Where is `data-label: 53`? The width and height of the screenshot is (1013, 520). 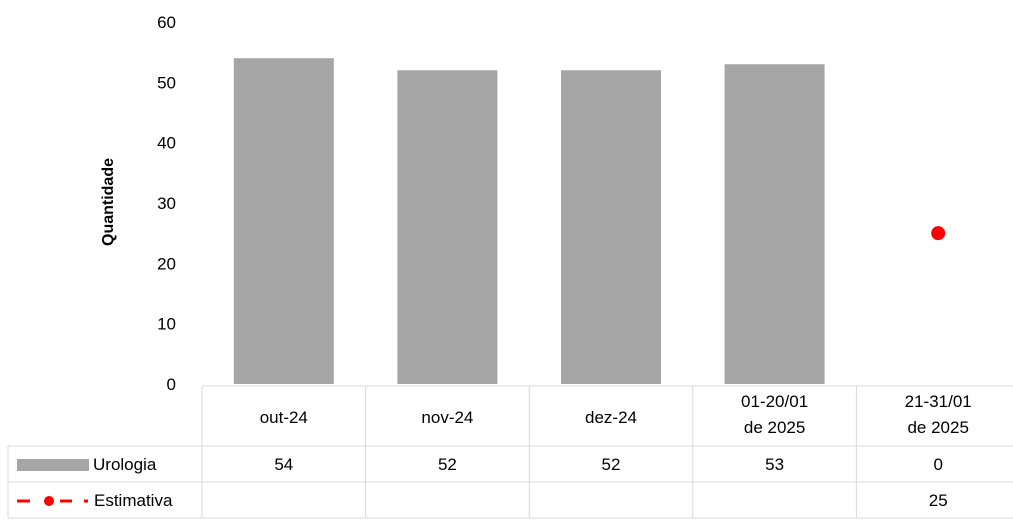 data-label: 53 is located at coordinates (774, 464).